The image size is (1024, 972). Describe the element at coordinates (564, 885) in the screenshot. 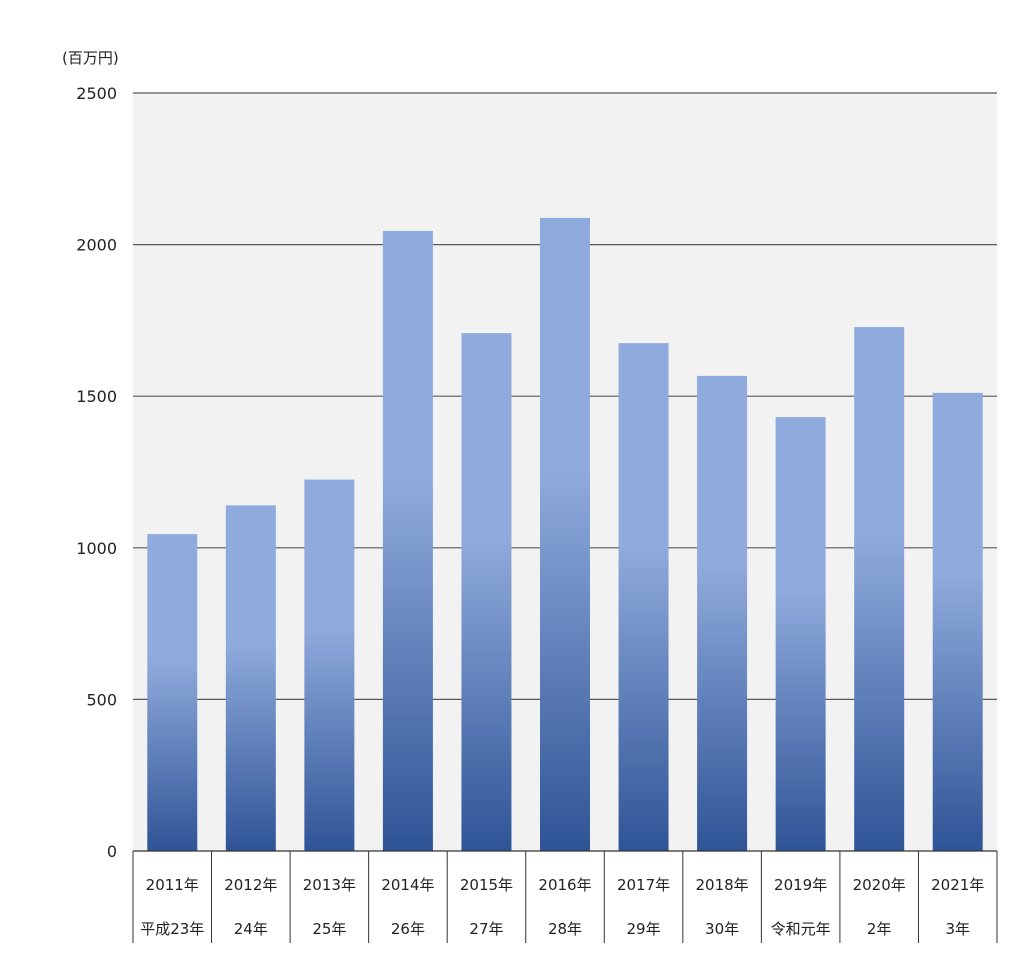

I see `x-tick-label-year: 2016年` at that location.